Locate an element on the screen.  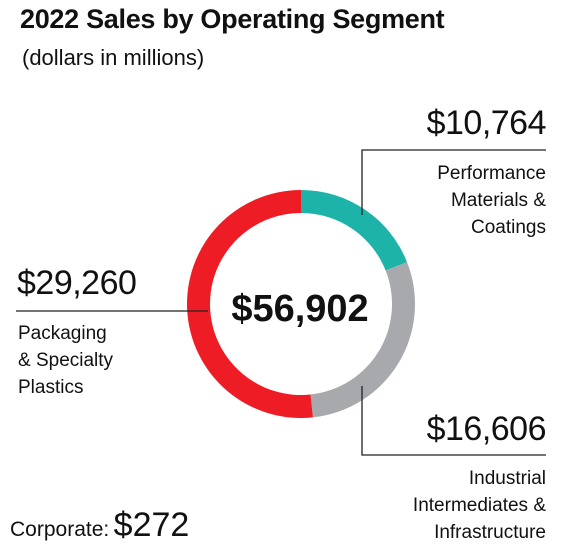
slice-performance-materials is located at coordinates (354, 230).